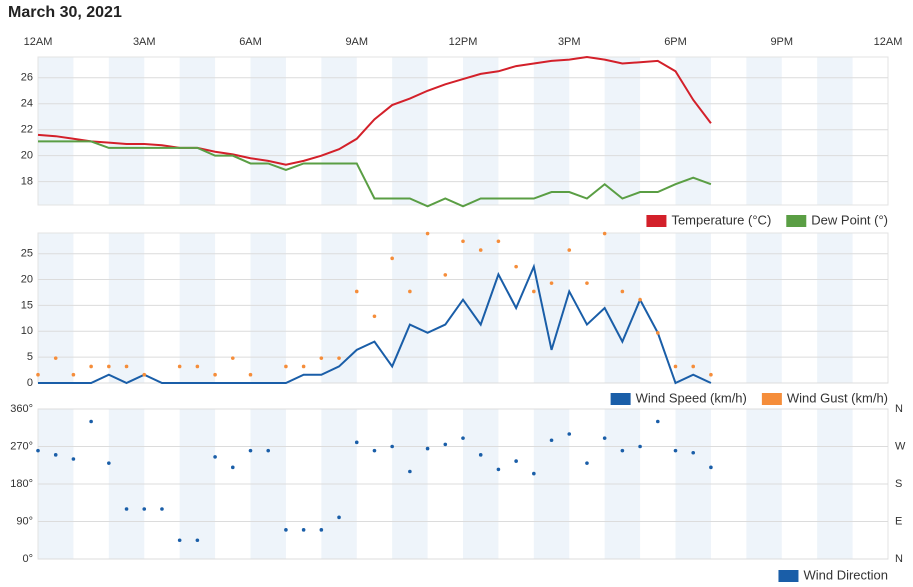  Describe the element at coordinates (356, 42) in the screenshot. I see `x-tick-label: 9AM` at that location.